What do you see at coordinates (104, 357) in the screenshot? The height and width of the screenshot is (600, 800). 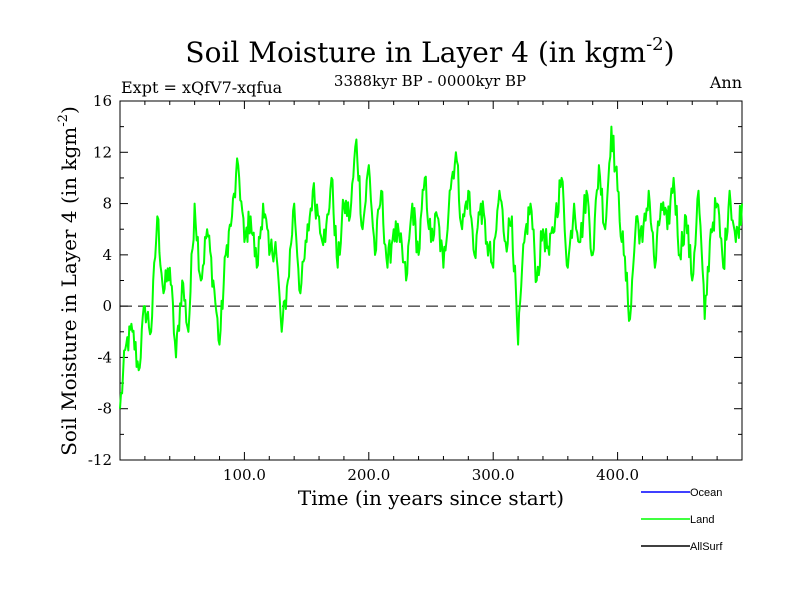 I see `y-tick-label: -4` at bounding box center [104, 357].